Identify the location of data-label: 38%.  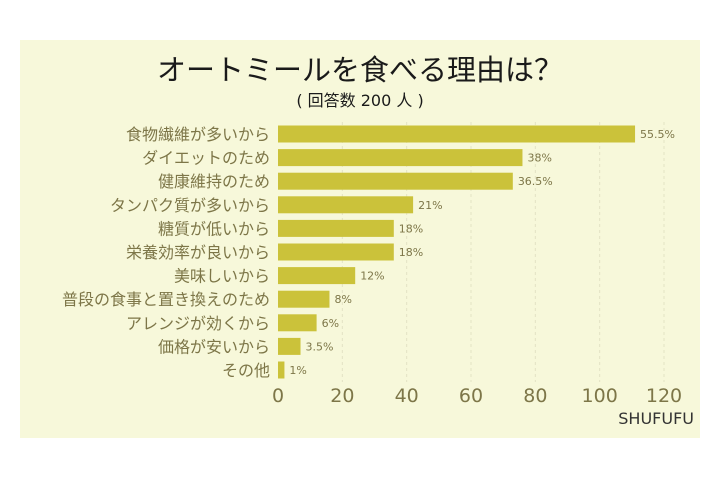
(539, 158).